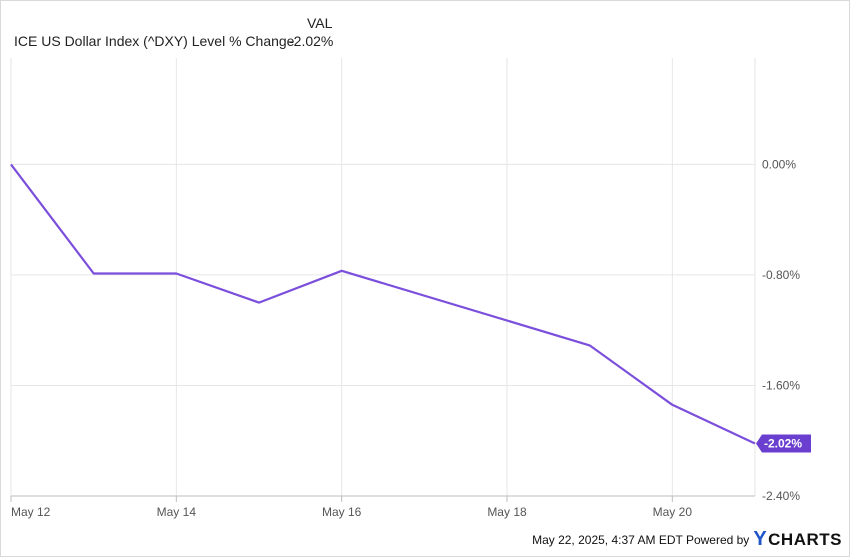 The width and height of the screenshot is (850, 557). I want to click on footer-timestamp: May 22, 2025, 4:37 AM EDT Powered by, so click(641, 539).